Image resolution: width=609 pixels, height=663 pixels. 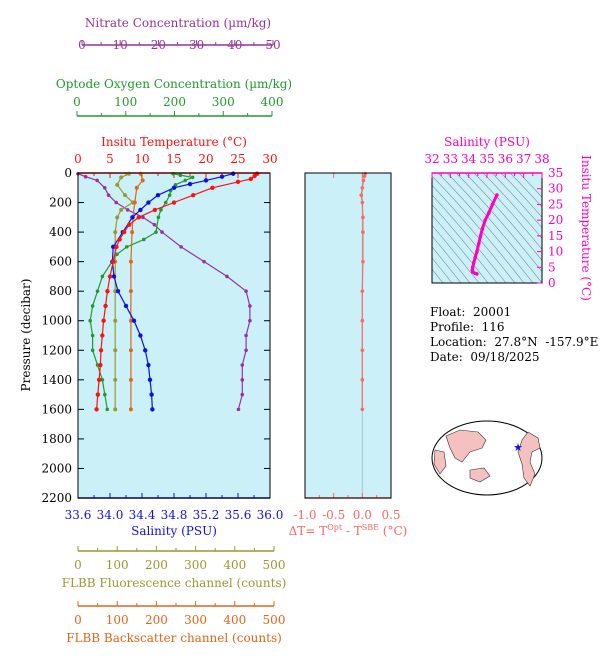 I want to click on fluorescence-axis: 0 100 200 300 400 500, so click(x=179, y=559).